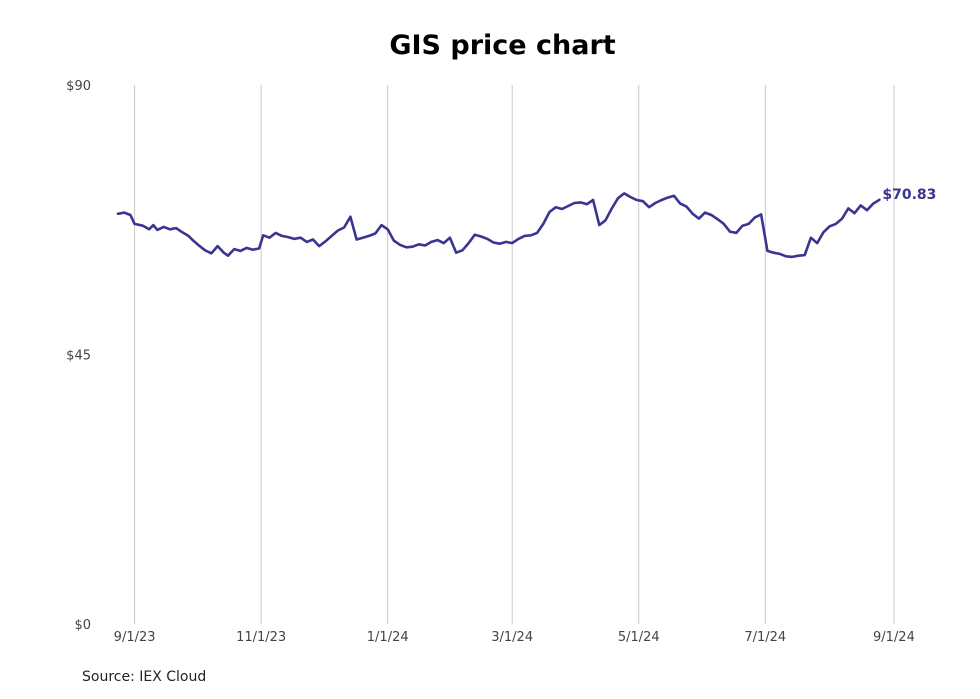  What do you see at coordinates (639, 637) in the screenshot?
I see `x-tick-label: 5/1/24` at bounding box center [639, 637].